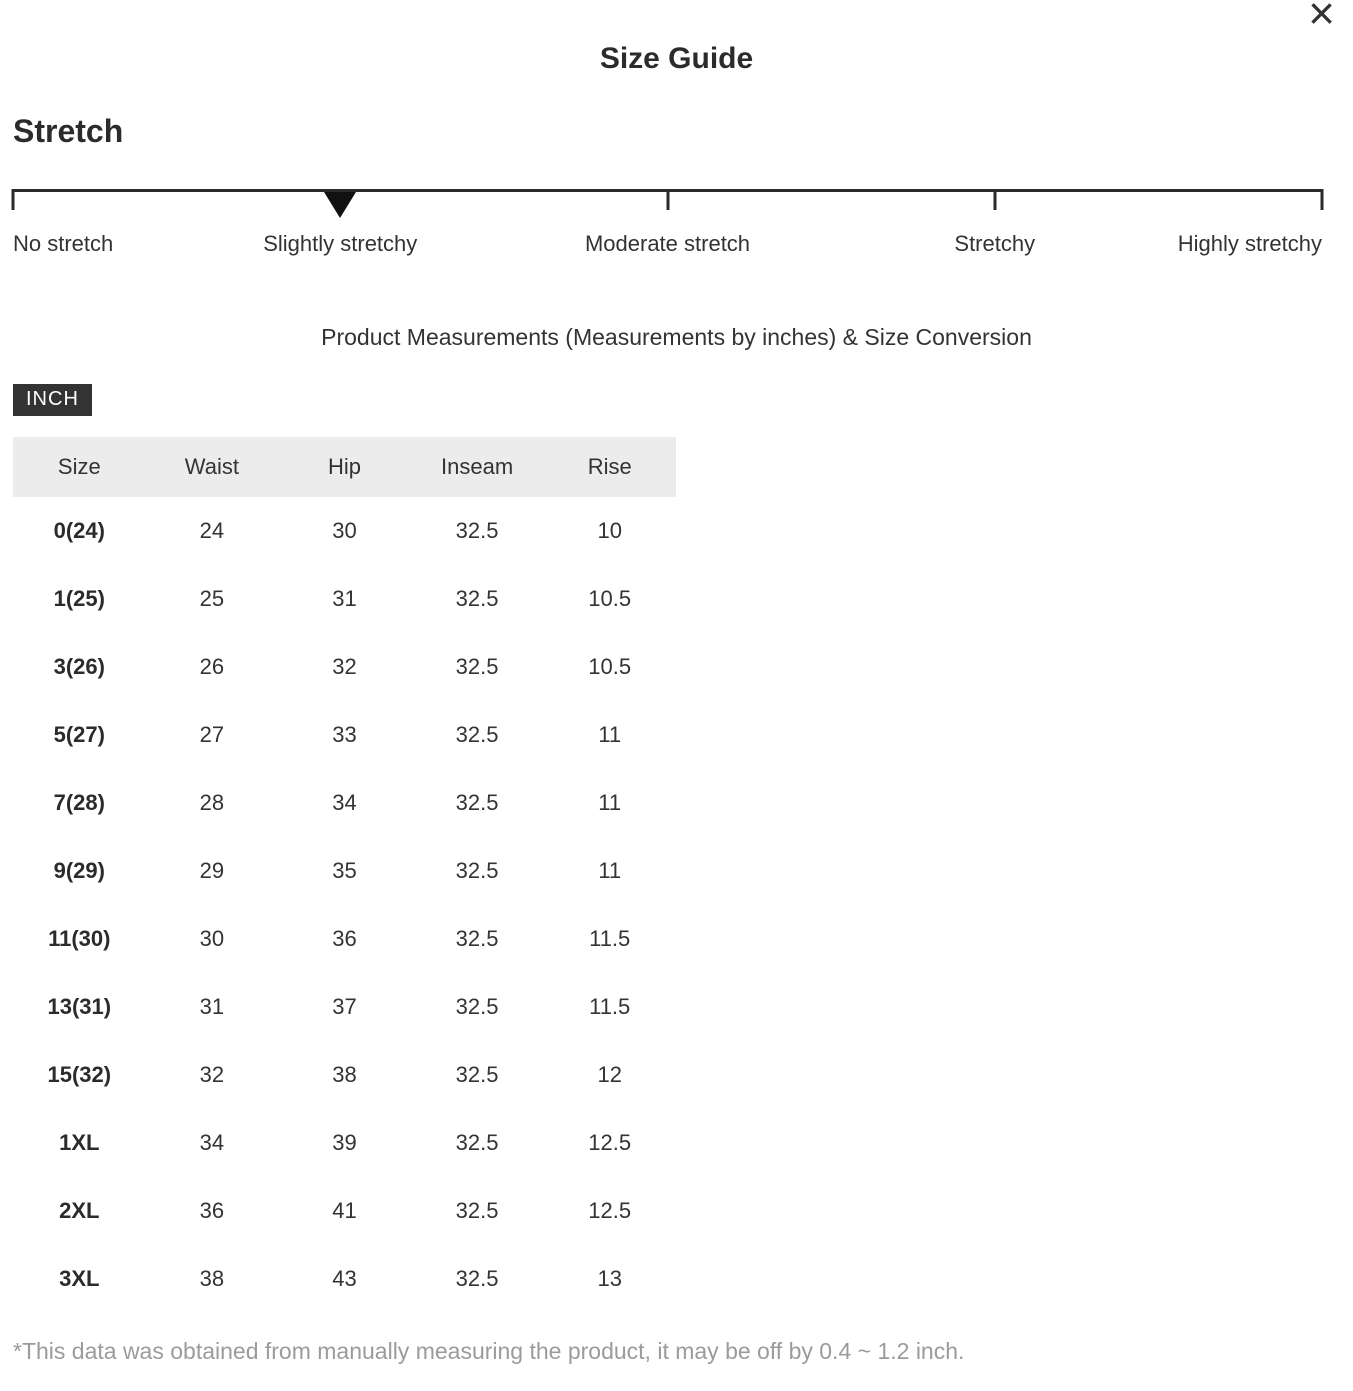  Describe the element at coordinates (212, 598) in the screenshot. I see `cell-waist: 25` at that location.